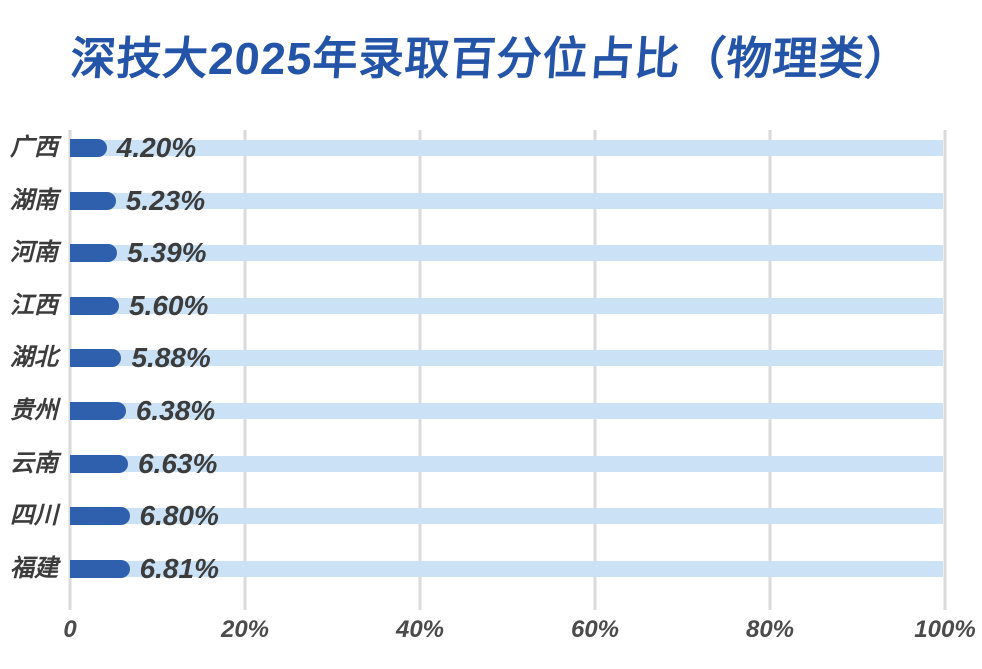 The image size is (982, 669). What do you see at coordinates (34, 516) in the screenshot?
I see `y-axis-label: 四川` at bounding box center [34, 516].